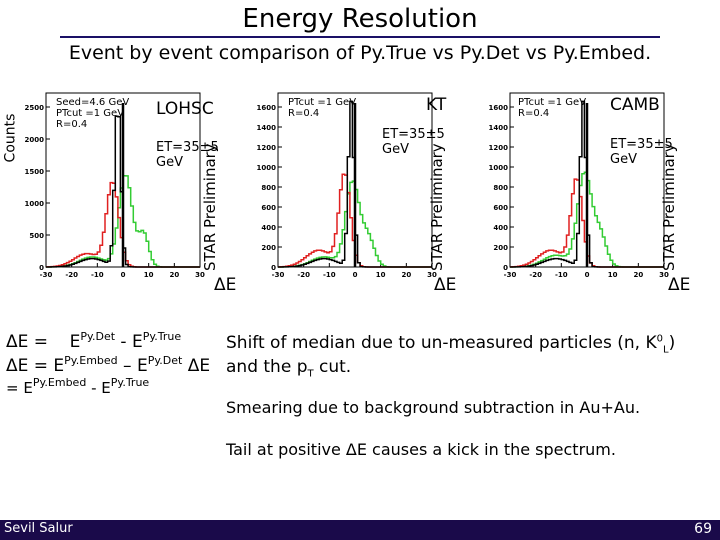 The width and height of the screenshot is (720, 540). I want to click on params-line3: R=0.4, so click(72, 124).